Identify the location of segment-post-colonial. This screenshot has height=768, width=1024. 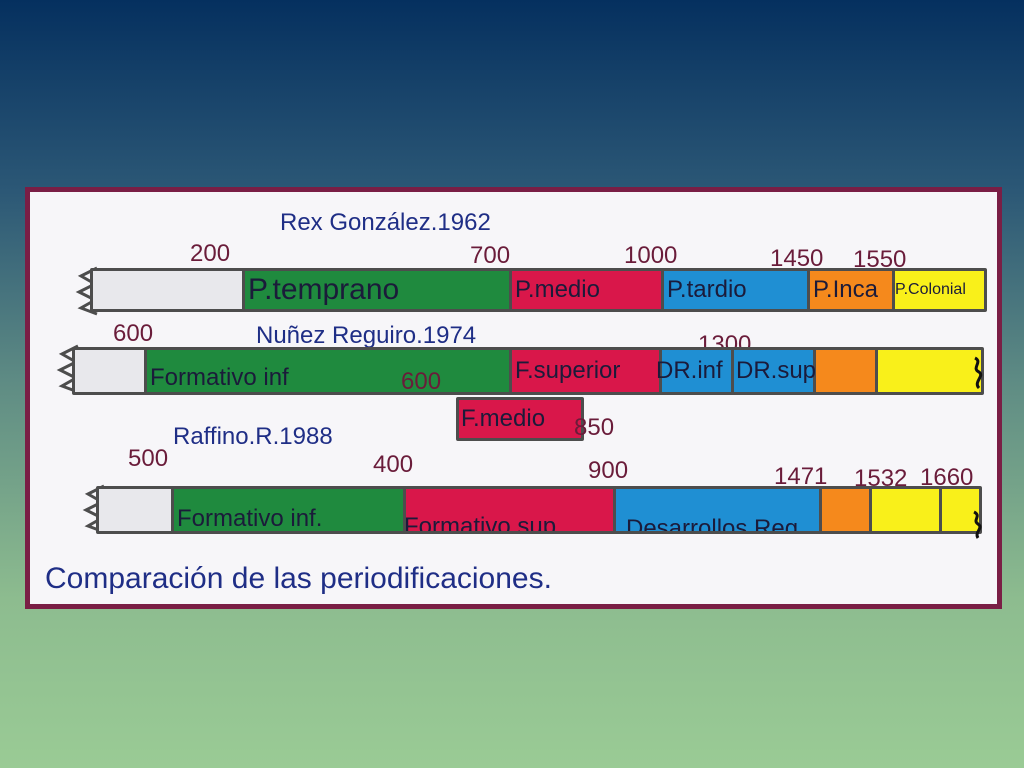
(960, 510).